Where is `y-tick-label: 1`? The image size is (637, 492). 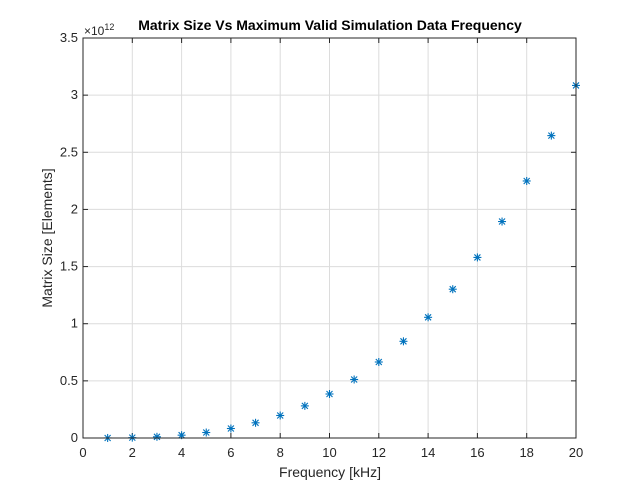 y-tick-label: 1 is located at coordinates (74, 323).